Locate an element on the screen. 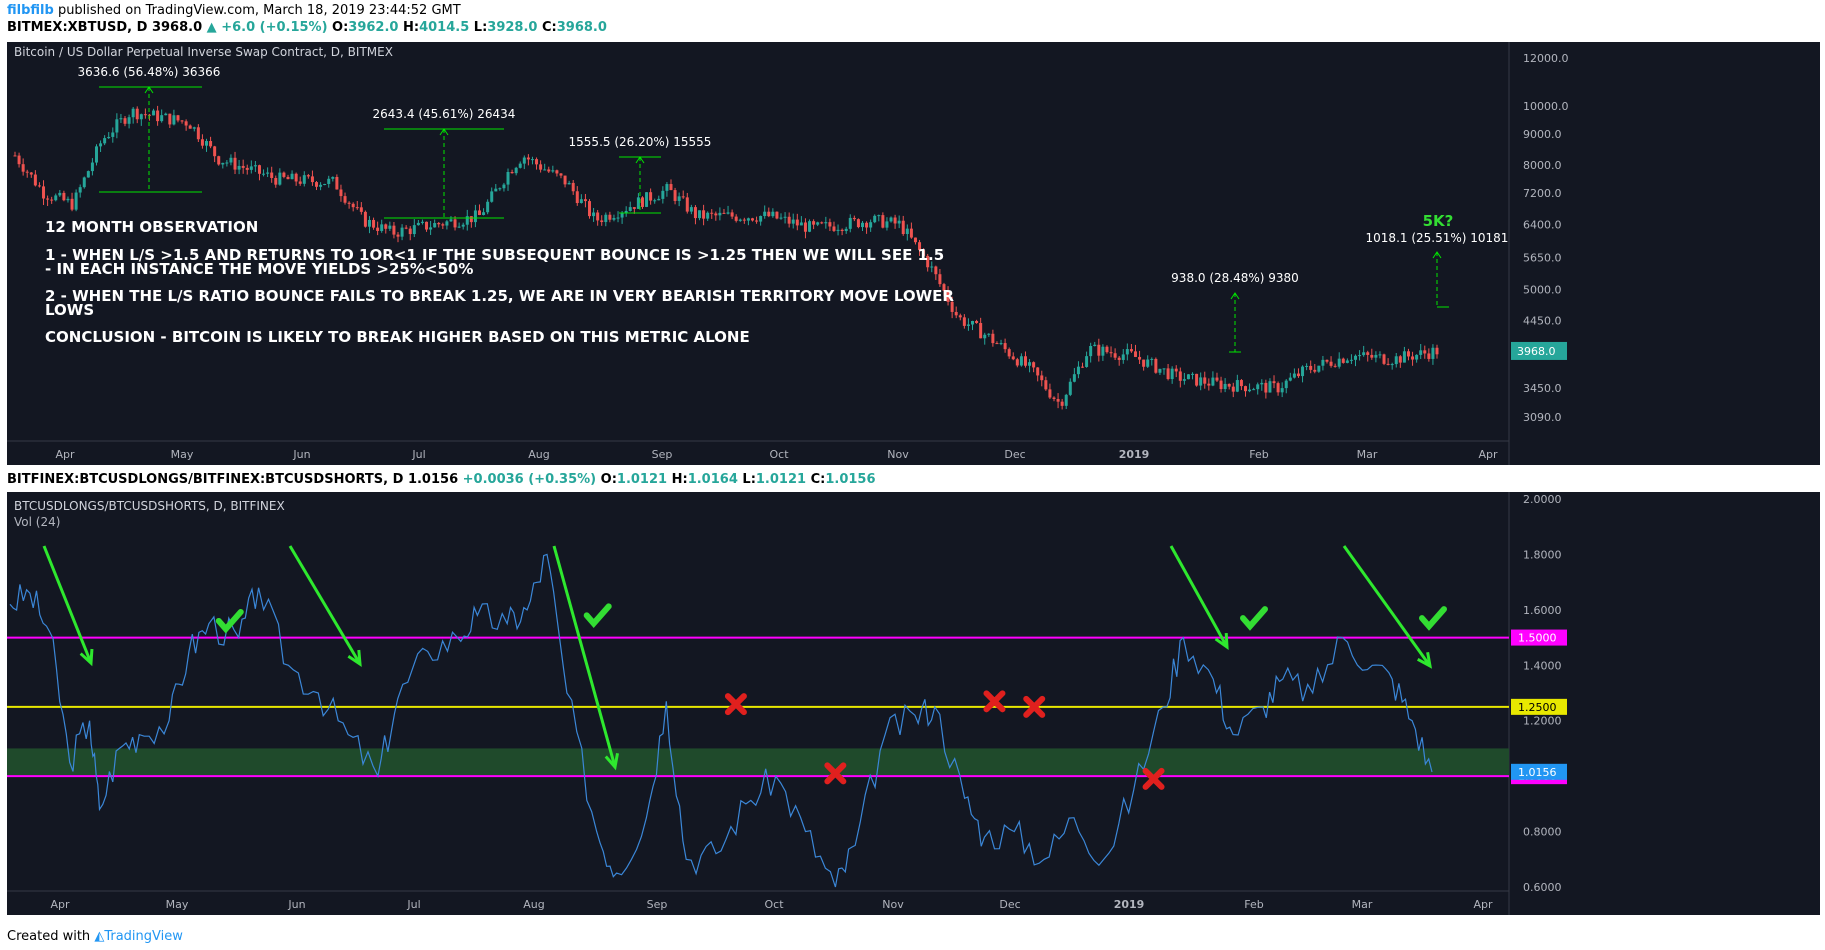 The height and width of the screenshot is (950, 1825). price-tick-label: 3450.0 is located at coordinates (1542, 388).